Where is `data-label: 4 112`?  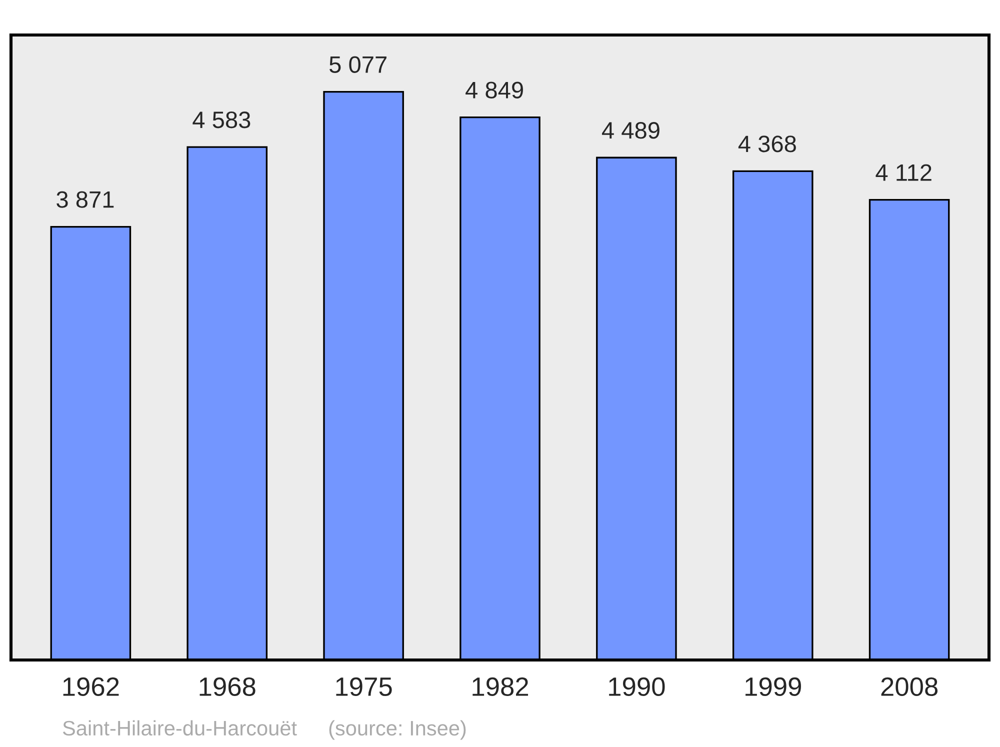 data-label: 4 112 is located at coordinates (904, 172).